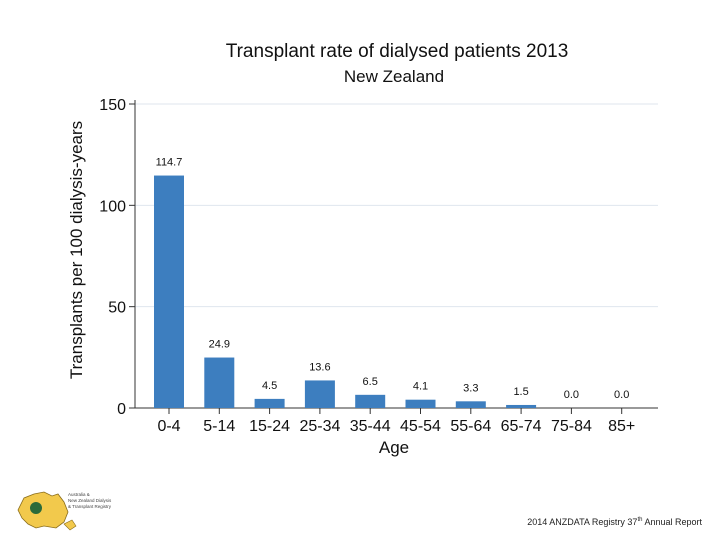 The image size is (720, 540). What do you see at coordinates (521, 426) in the screenshot?
I see `x-tick-label-65-74: 65-74` at bounding box center [521, 426].